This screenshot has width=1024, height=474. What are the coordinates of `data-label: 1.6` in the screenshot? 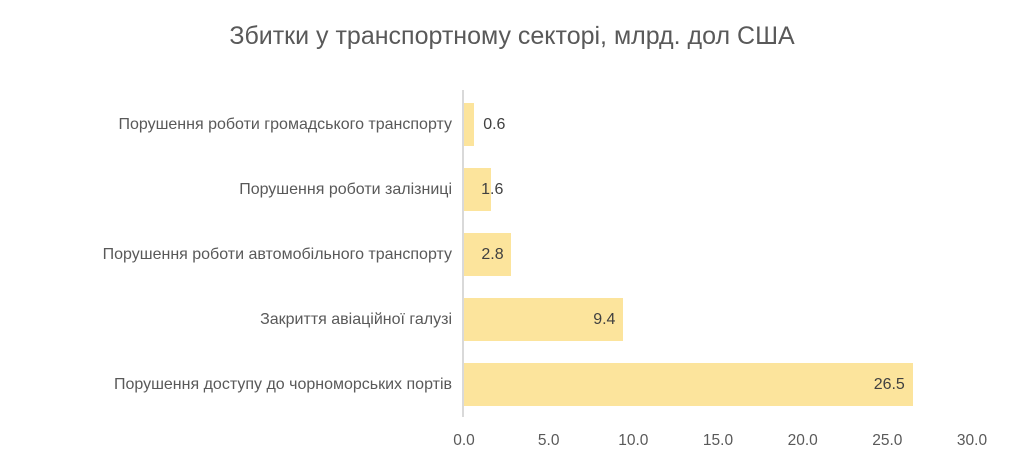 It's located at (492, 189).